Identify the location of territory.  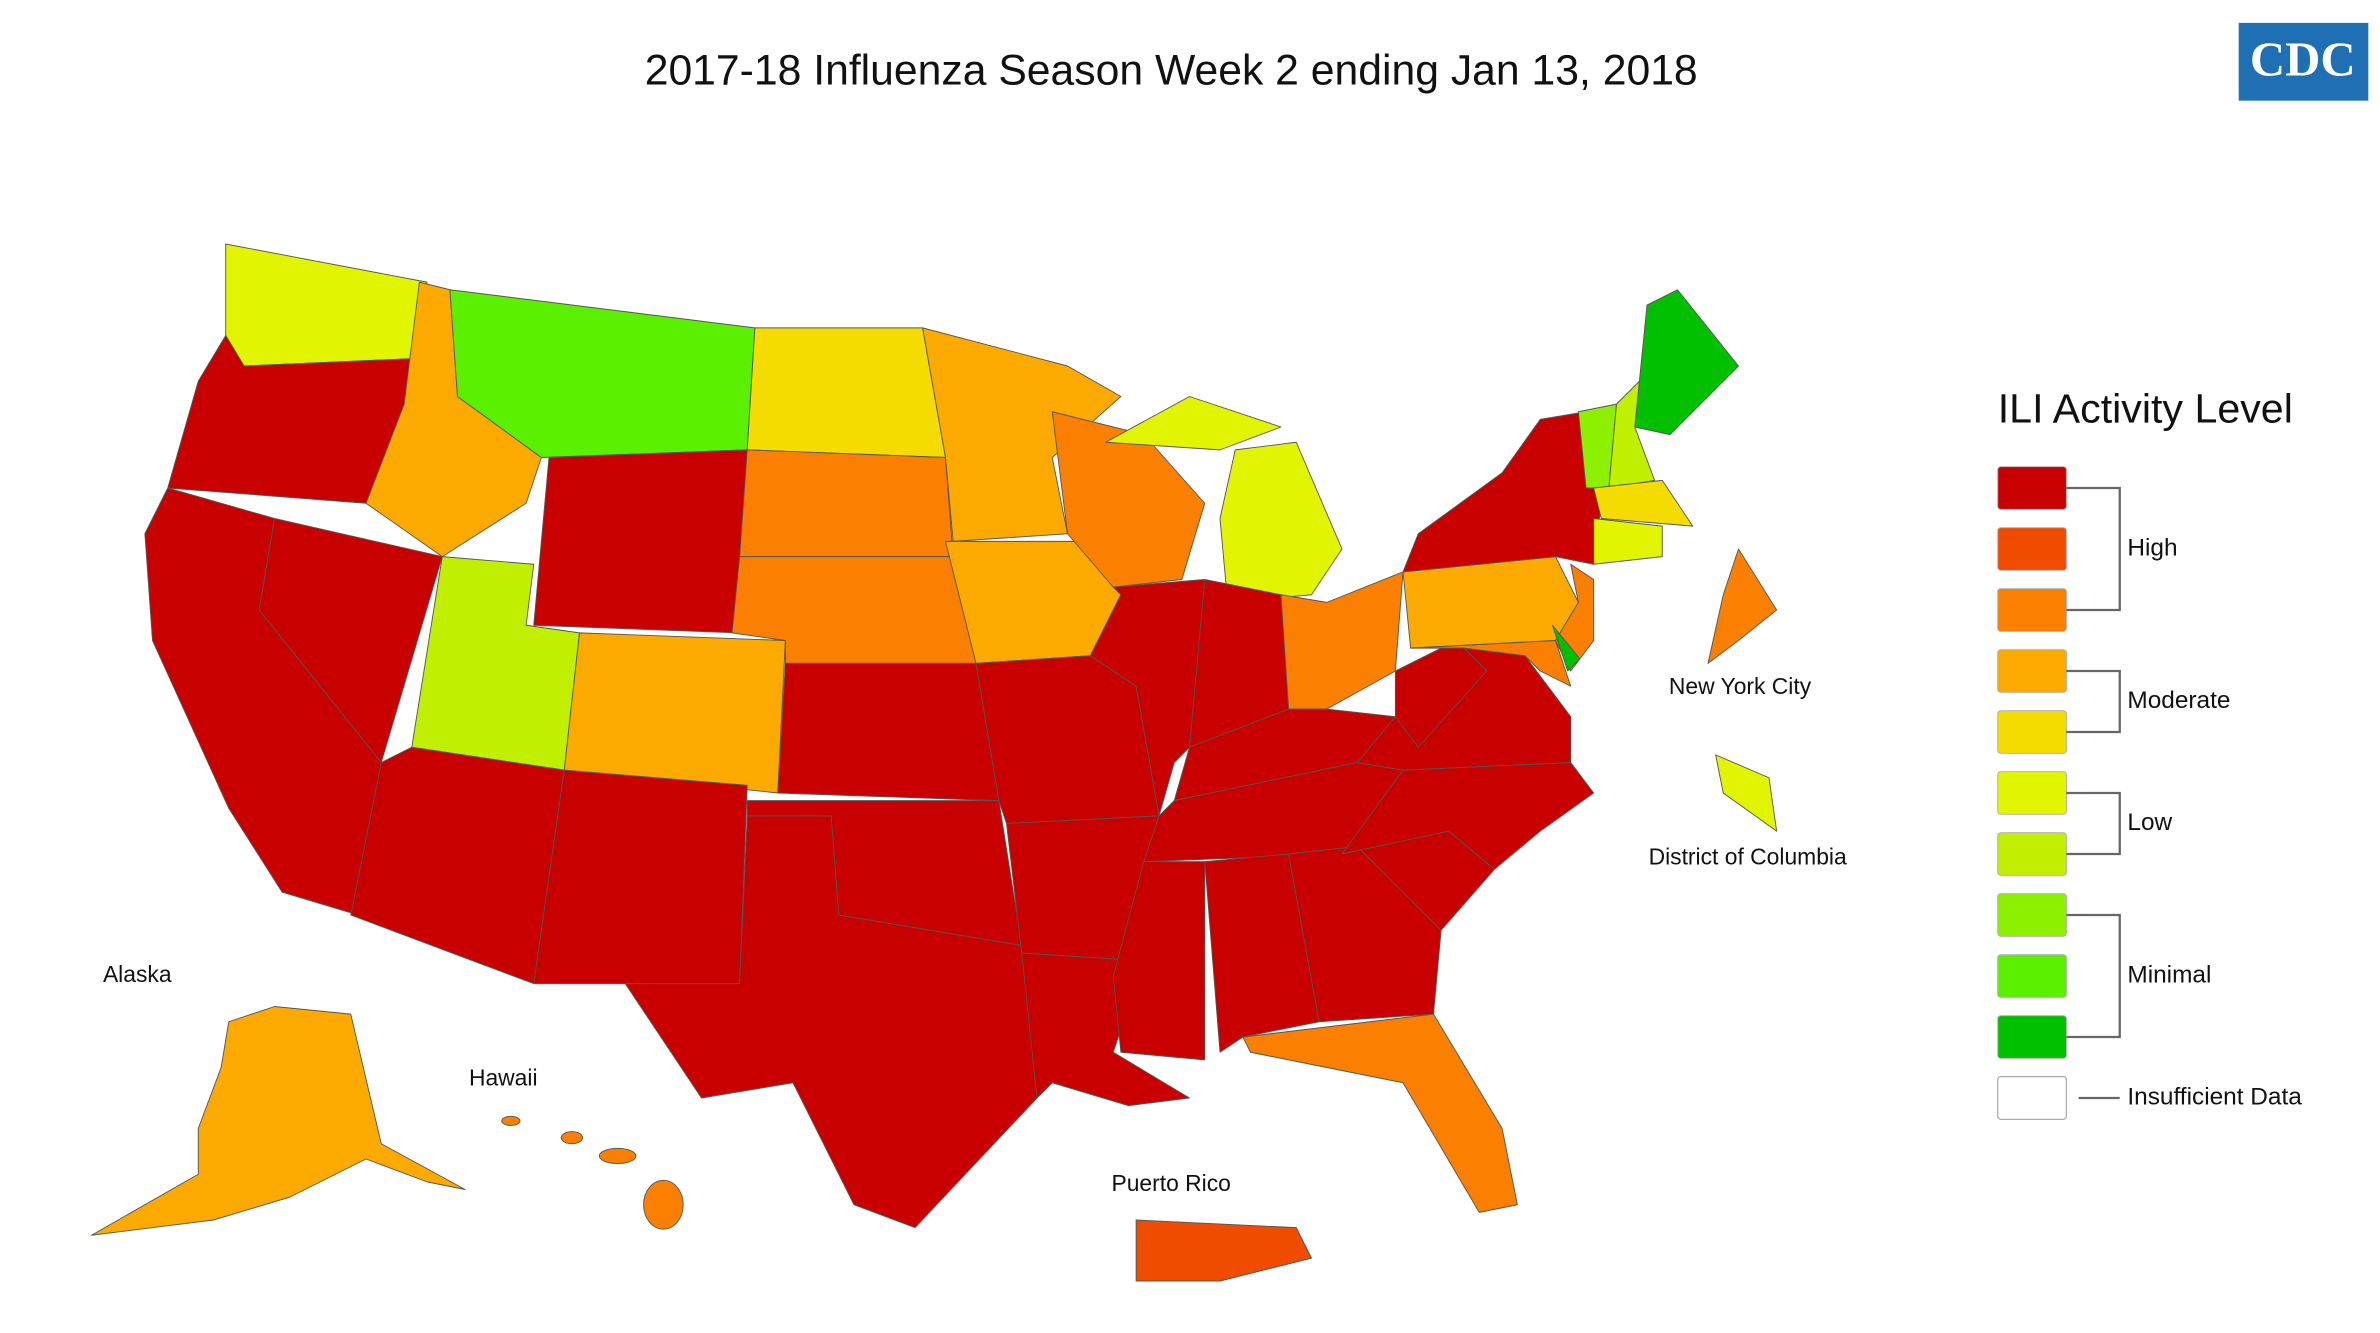
(1223, 1250).